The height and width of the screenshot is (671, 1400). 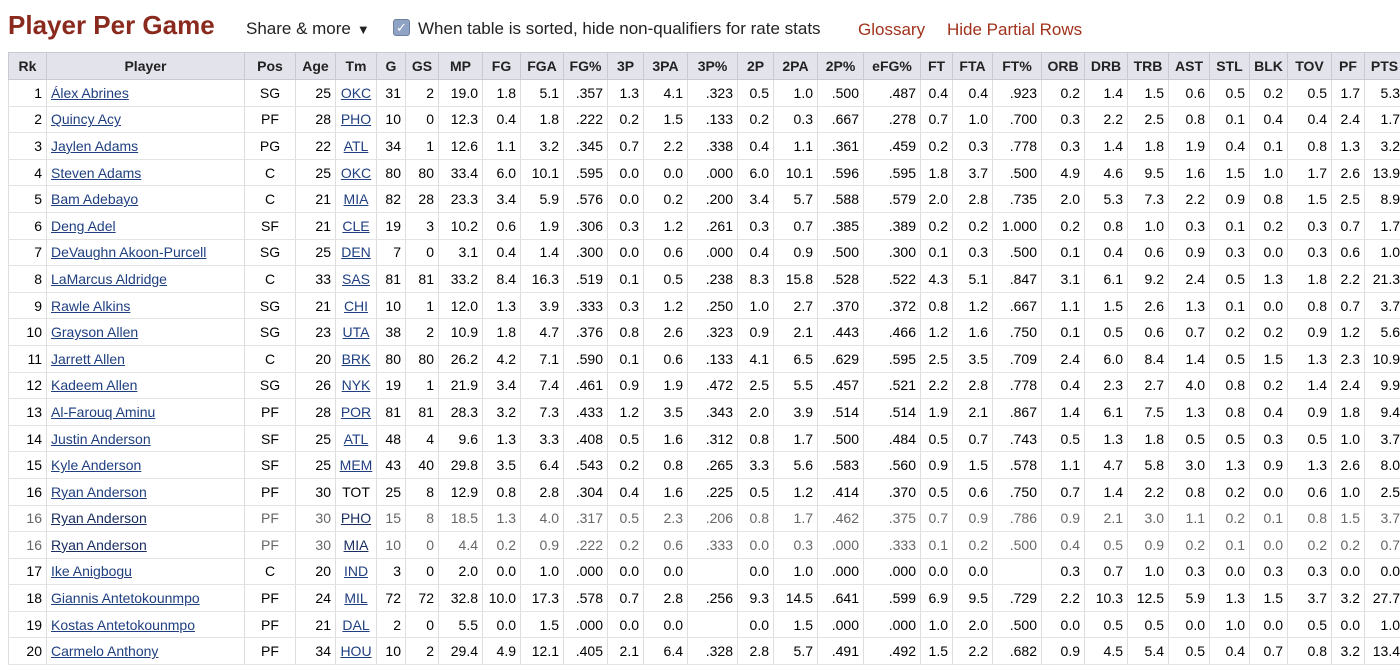 I want to click on column-header-trb: TRB, so click(x=1148, y=66).